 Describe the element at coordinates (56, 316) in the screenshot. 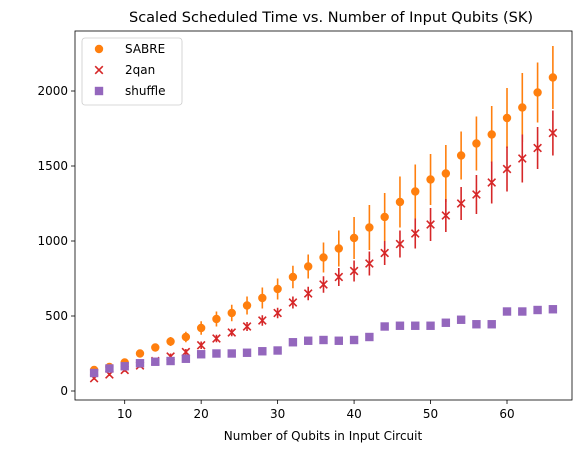

I see `y-tick-label: 500` at that location.